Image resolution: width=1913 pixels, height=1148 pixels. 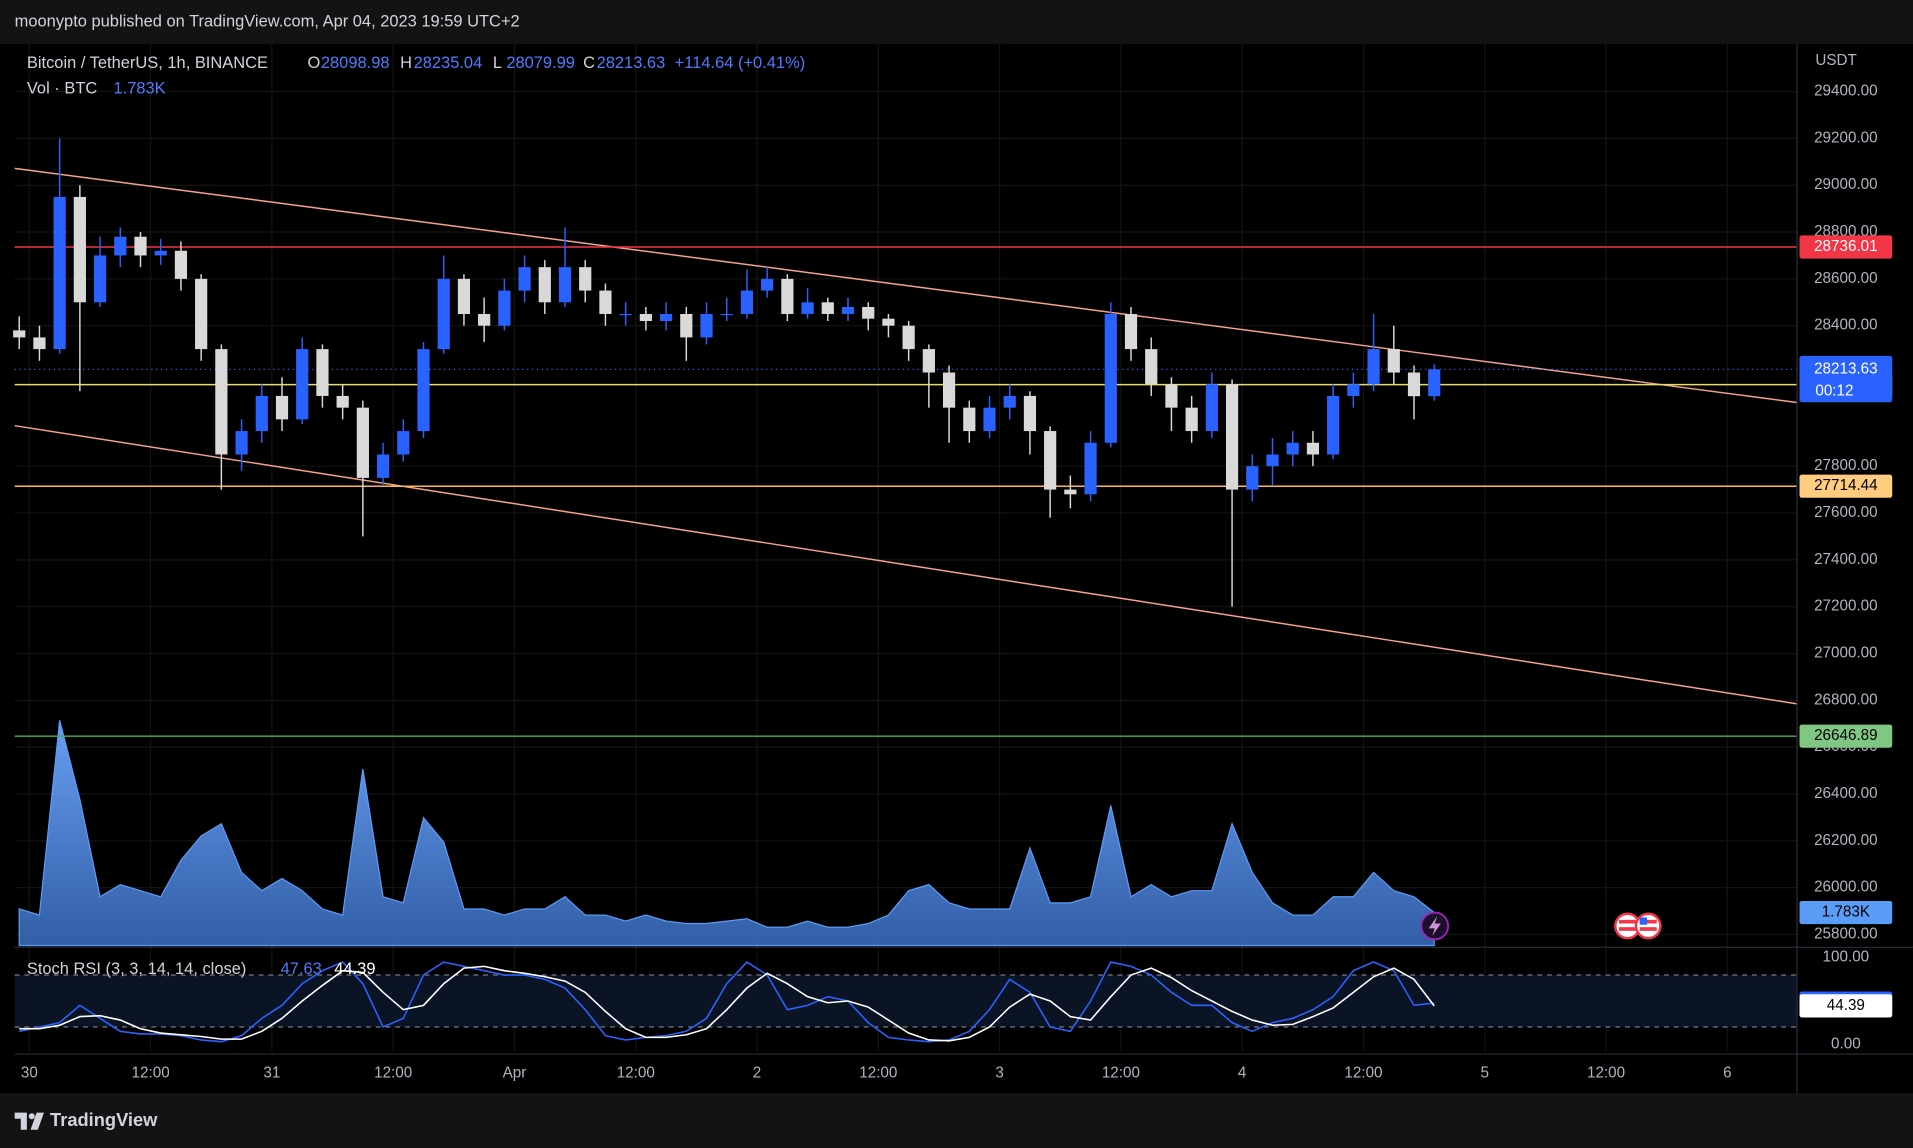 What do you see at coordinates (1846, 137) in the screenshot?
I see `y-tick-label: 29200.00` at bounding box center [1846, 137].